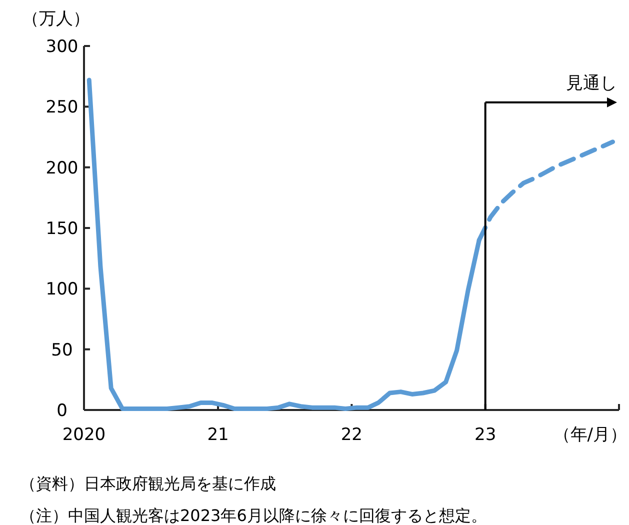 Image resolution: width=629 pixels, height=525 pixels. What do you see at coordinates (590, 435) in the screenshot?
I see `x-axis-title: （年/月）` at bounding box center [590, 435].